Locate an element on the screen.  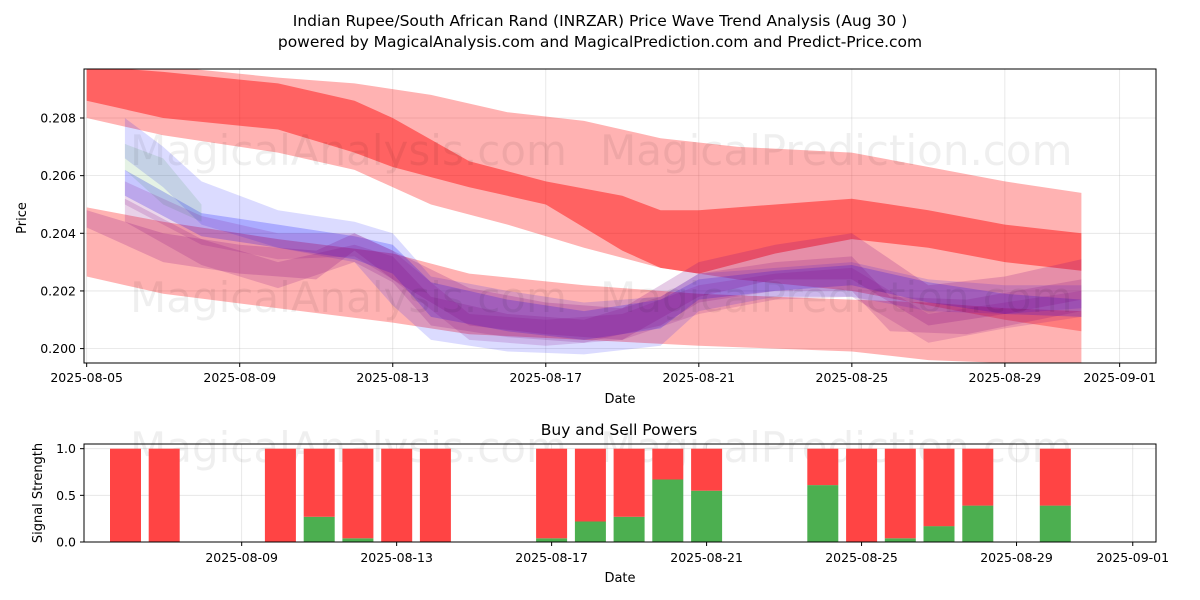
signal-x-tick-label: 2025-08-13 is located at coordinates (396, 557).